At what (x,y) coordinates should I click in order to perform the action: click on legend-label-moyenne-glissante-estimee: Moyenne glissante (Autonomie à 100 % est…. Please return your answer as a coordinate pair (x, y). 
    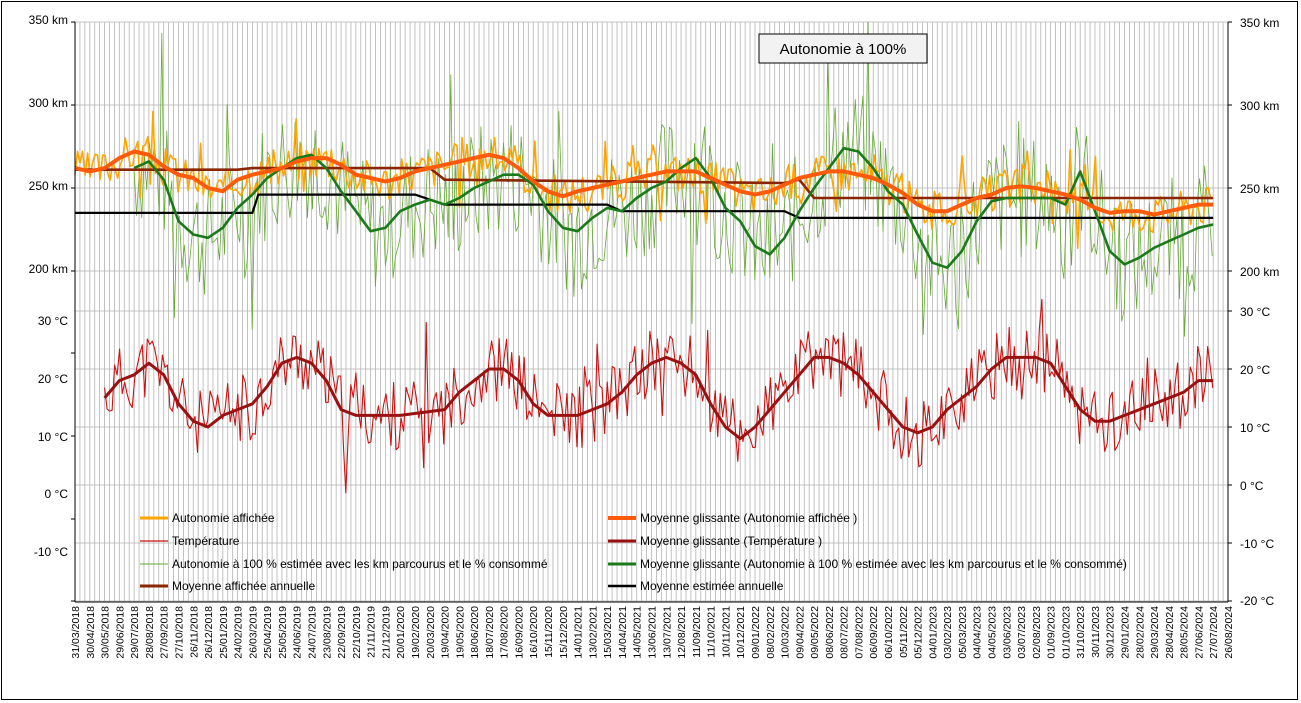
    Looking at the image, I should click on (883, 564).